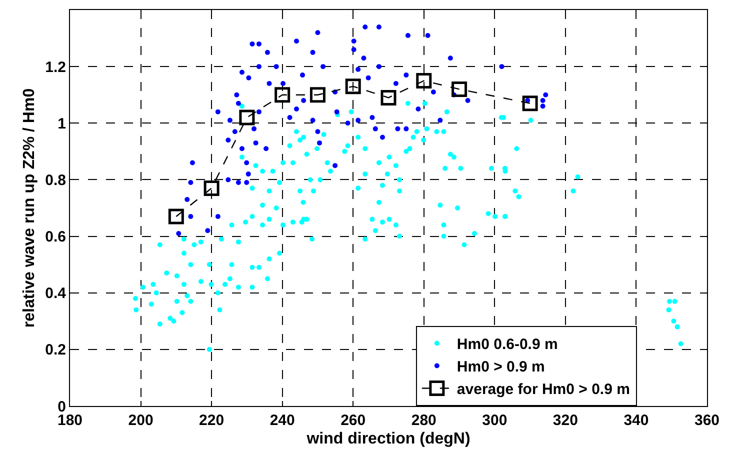 Image resolution: width=731 pixels, height=461 pixels. Describe the element at coordinates (388, 439) in the screenshot. I see `x-axis-title: wind direction (degN)` at that location.